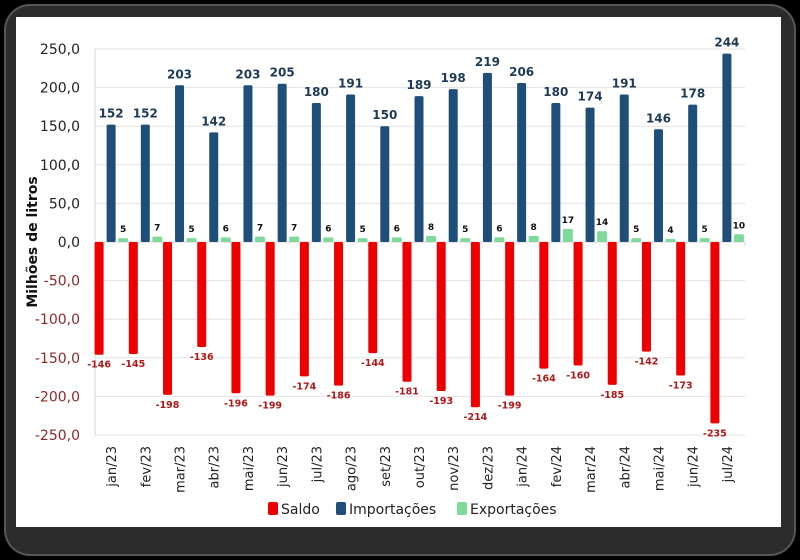 The width and height of the screenshot is (800, 560). Describe the element at coordinates (304, 386) in the screenshot. I see `label-saldo: -174` at that location.